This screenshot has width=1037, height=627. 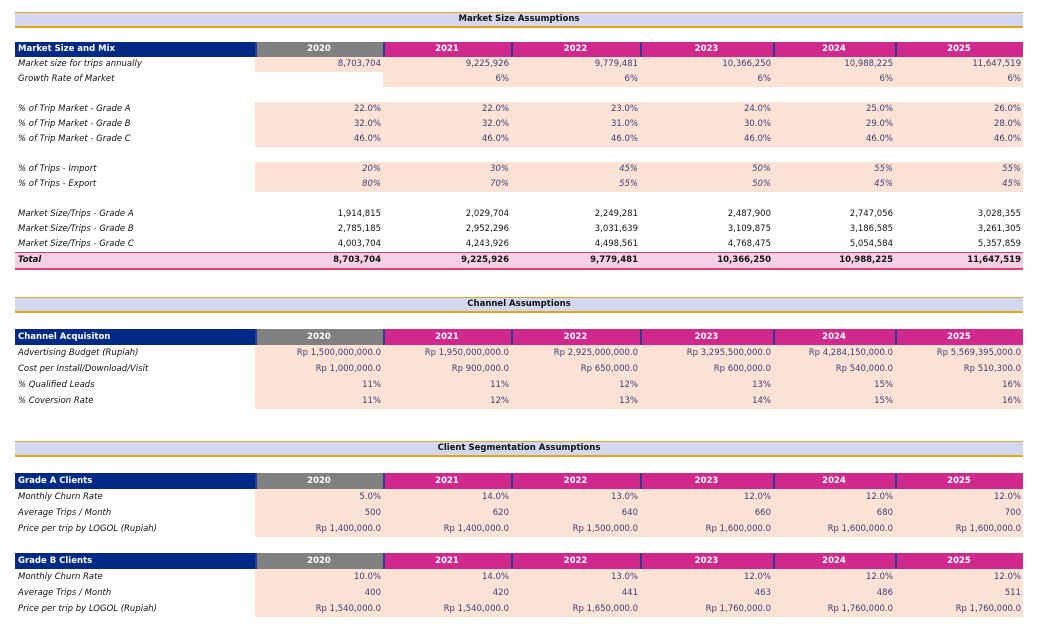 What do you see at coordinates (706, 184) in the screenshot?
I see `value-cell-2023: 50%` at bounding box center [706, 184].